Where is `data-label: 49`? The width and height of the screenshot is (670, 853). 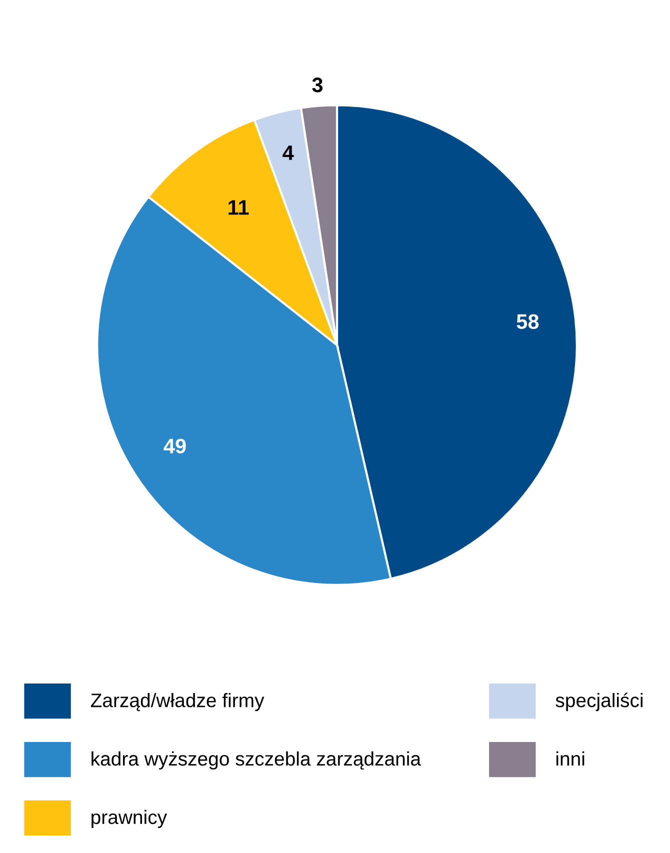
data-label: 49 is located at coordinates (175, 446).